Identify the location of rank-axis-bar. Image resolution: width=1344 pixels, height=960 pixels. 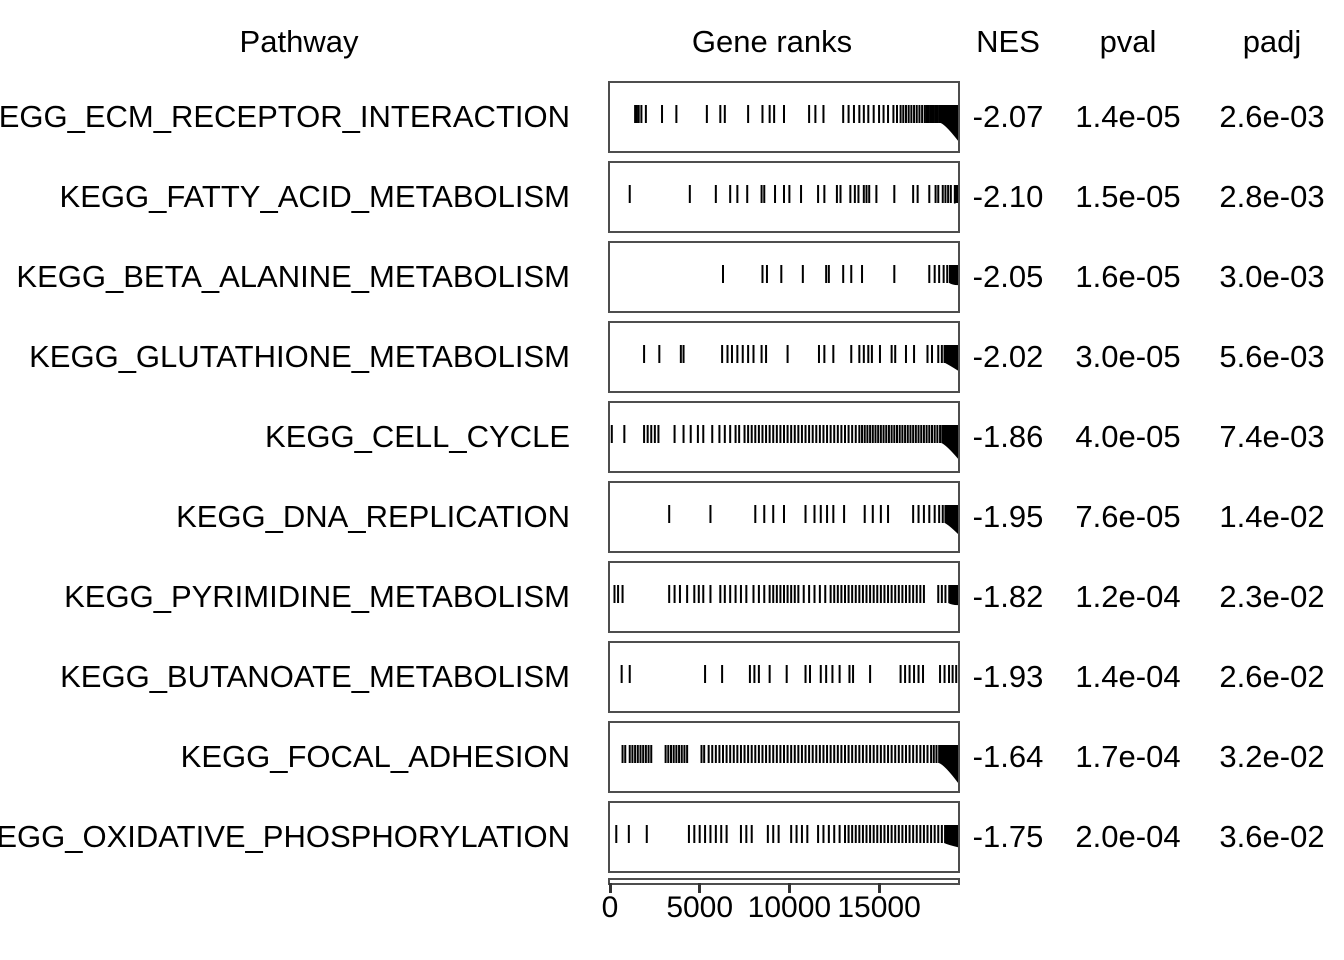
(784, 881).